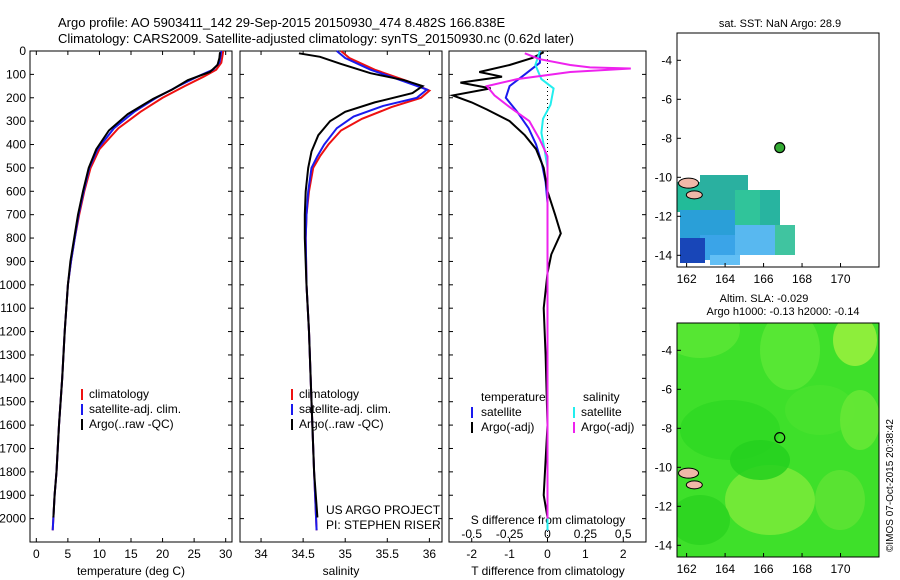  I want to click on depth-tick-label: 1400, so click(13, 378).